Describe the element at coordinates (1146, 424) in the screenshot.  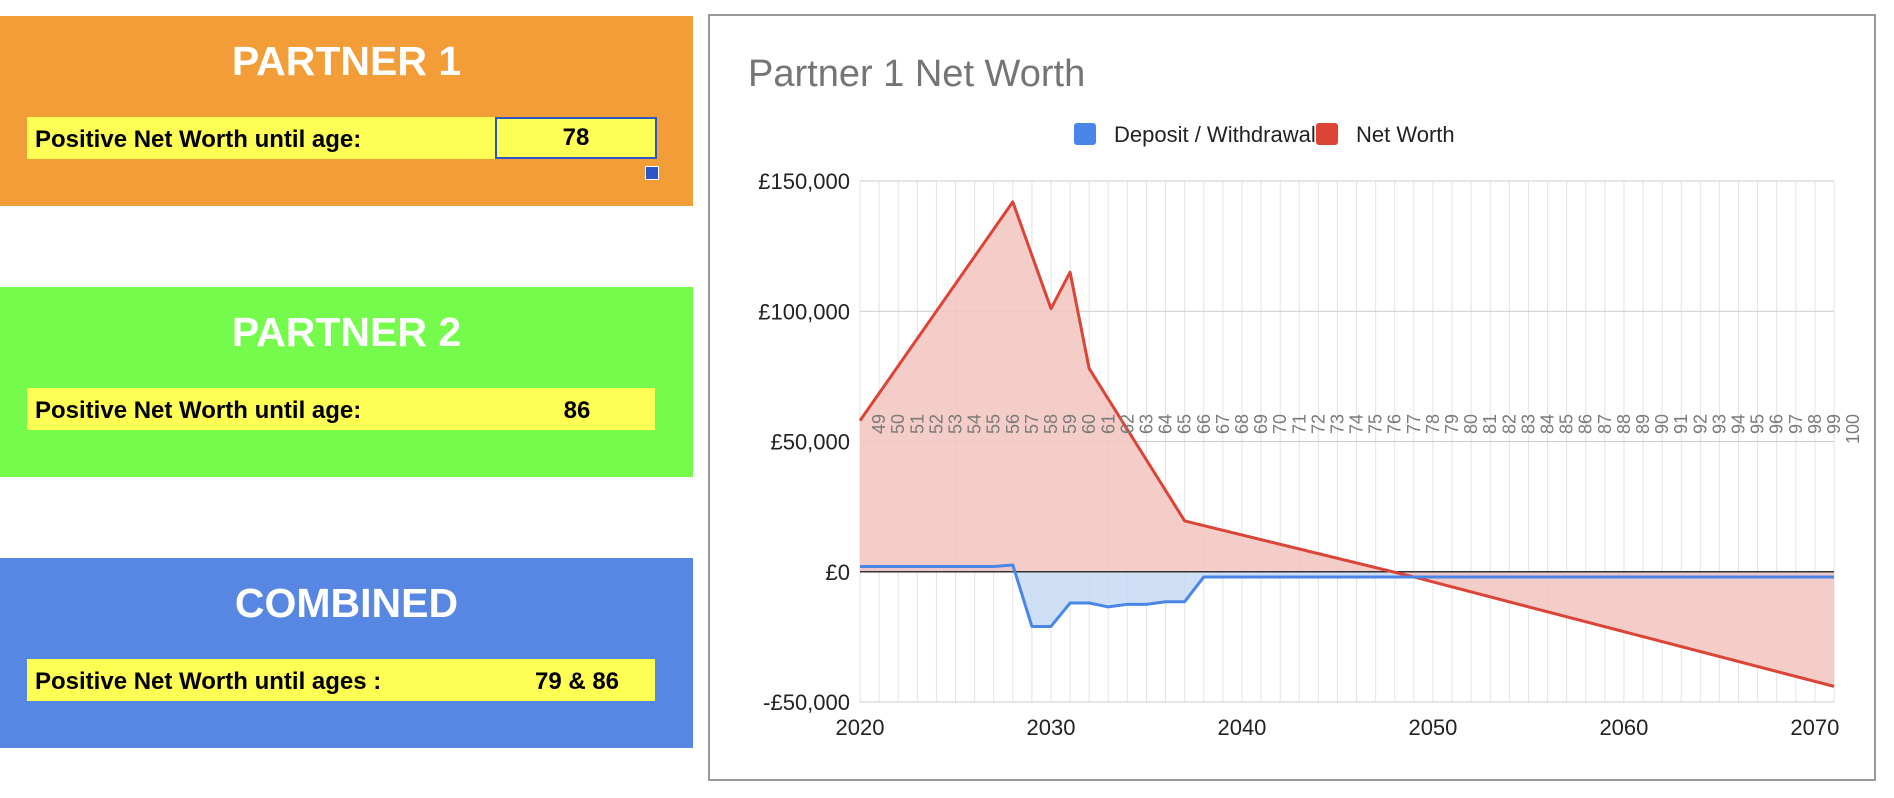
I see `age-label: 63` at that location.